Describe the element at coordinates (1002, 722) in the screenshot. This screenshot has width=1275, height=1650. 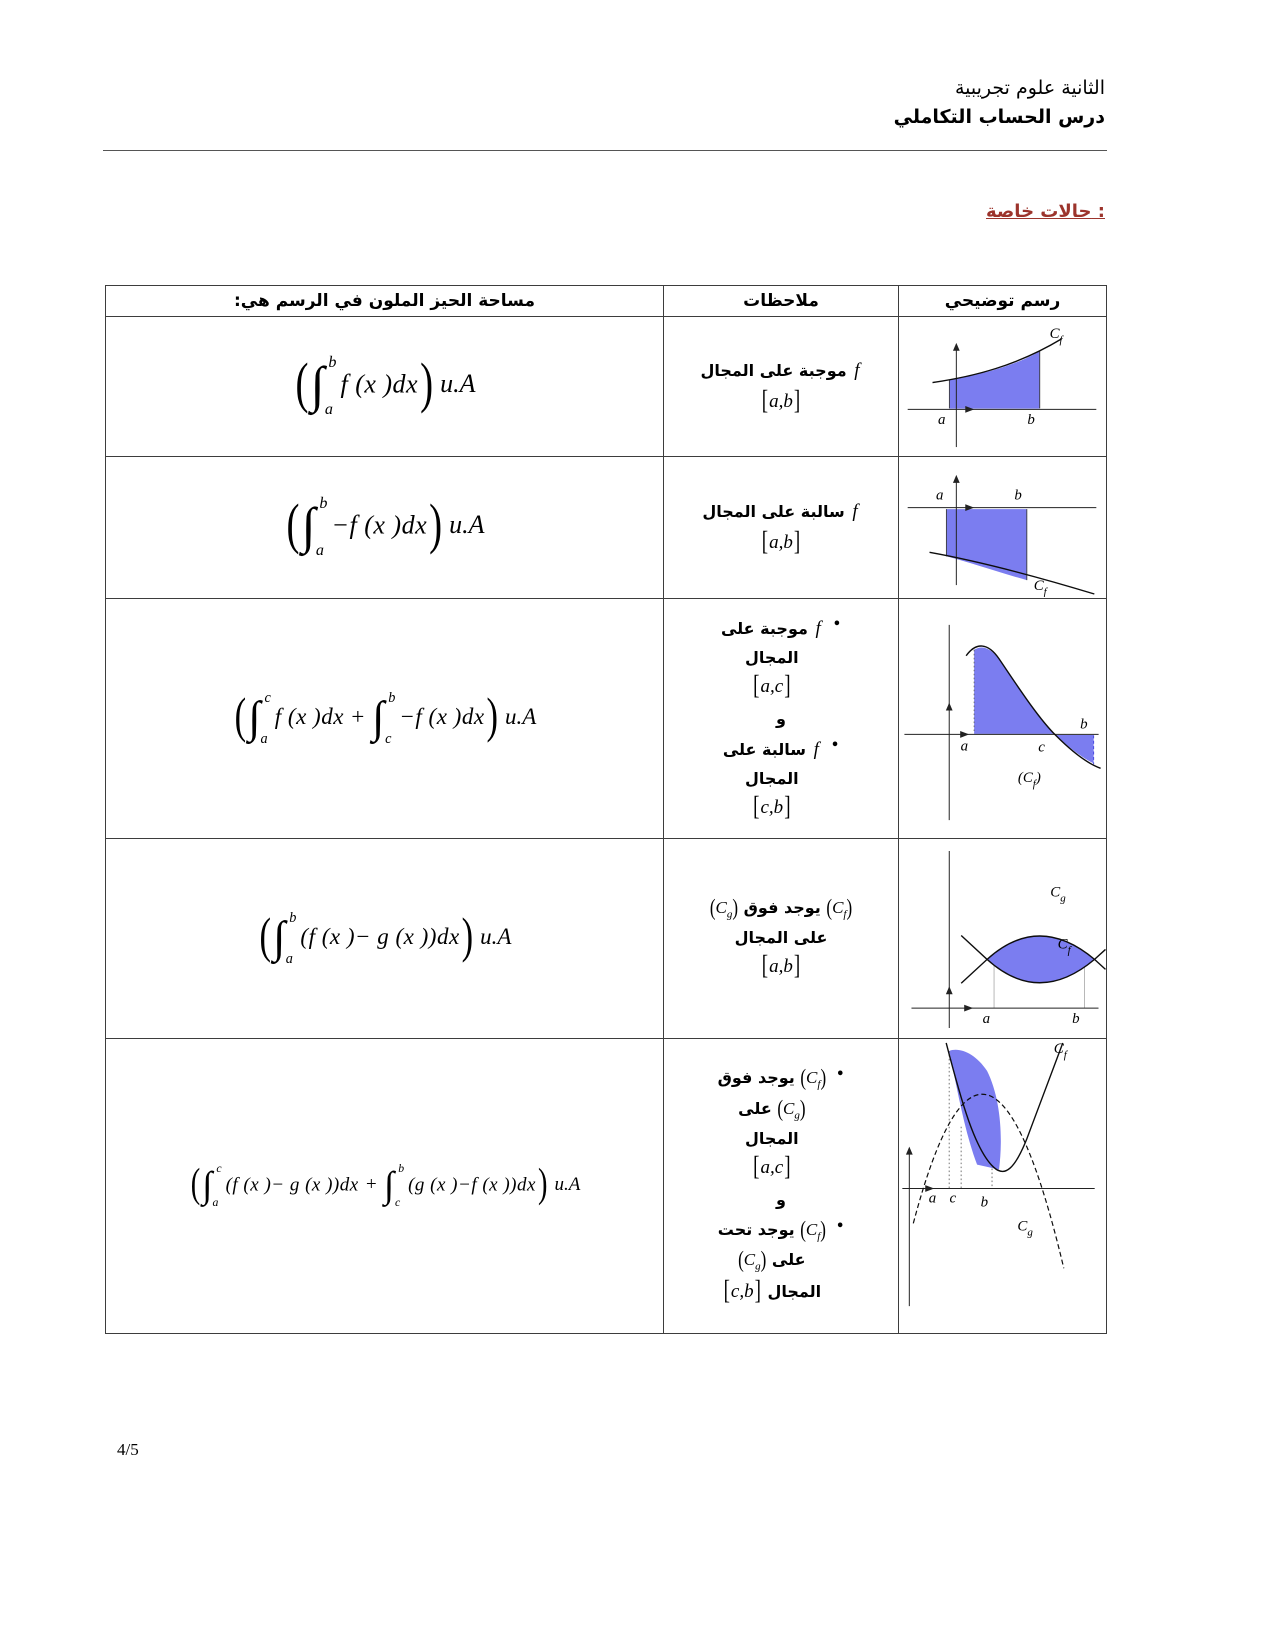
I see `graph-sign-change: a c b (Cf)` at that location.